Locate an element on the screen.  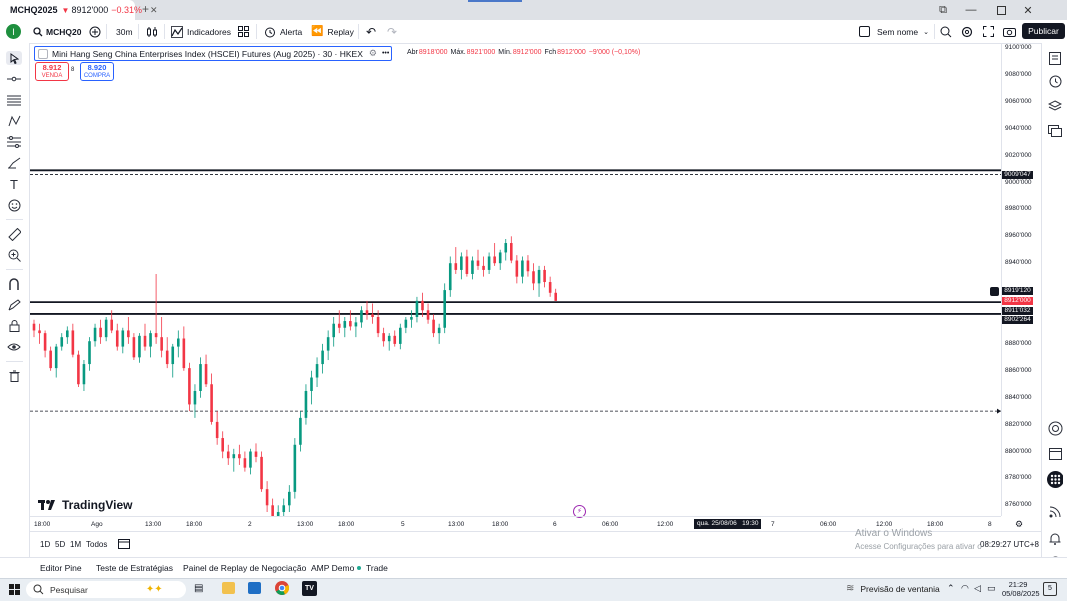
taskbar-clock: 21:29 05/08/2025 is located at coordinates (1021, 589).